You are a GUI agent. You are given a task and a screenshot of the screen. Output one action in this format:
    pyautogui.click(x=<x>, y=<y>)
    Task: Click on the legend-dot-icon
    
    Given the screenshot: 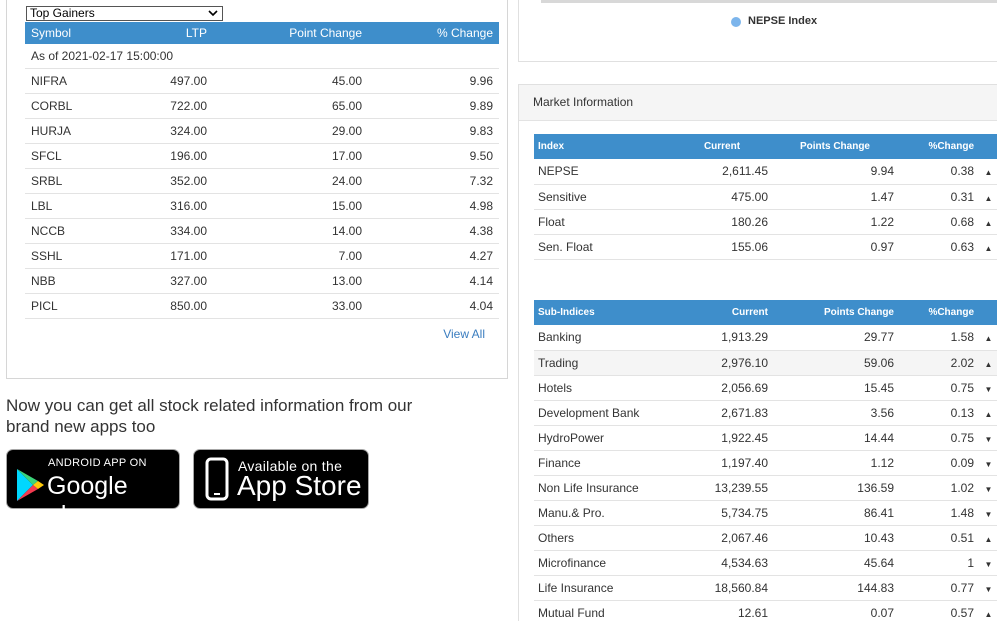 What is the action you would take?
    pyautogui.click(x=736, y=22)
    